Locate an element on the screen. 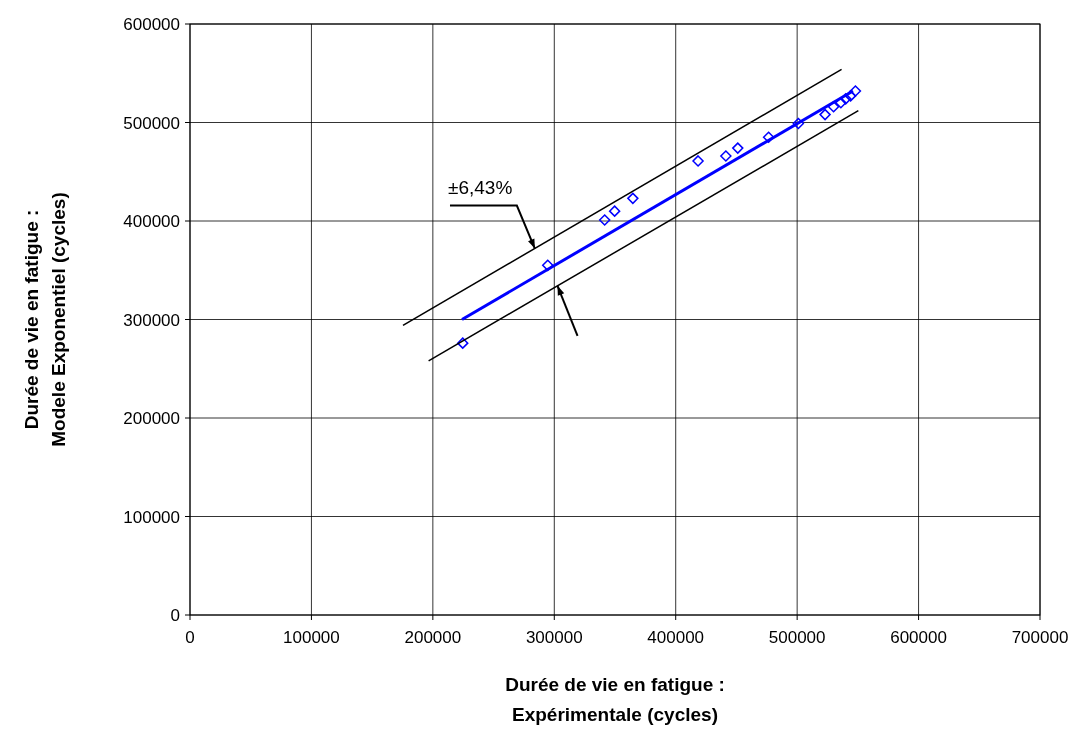  y-tick-label: 0 is located at coordinates (175, 615).